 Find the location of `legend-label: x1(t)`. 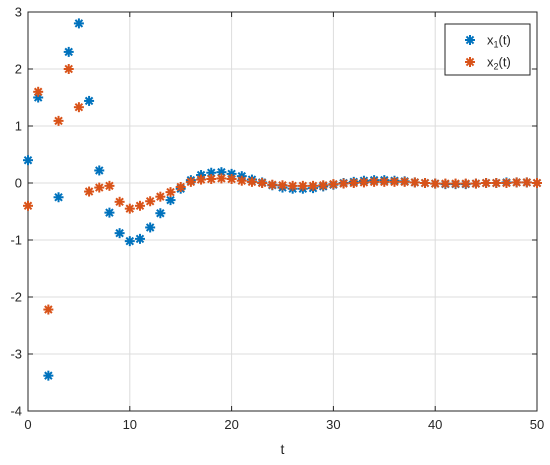

legend-label: x1(t) is located at coordinates (499, 41).